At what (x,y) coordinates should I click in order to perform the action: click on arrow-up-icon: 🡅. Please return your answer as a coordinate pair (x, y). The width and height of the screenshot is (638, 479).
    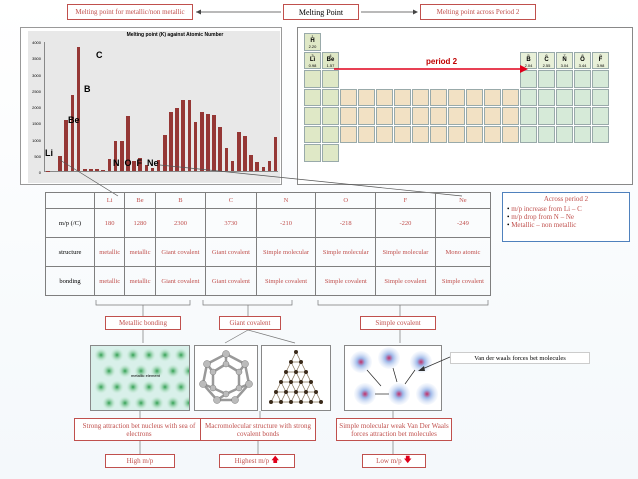
    Looking at the image, I should click on (275, 459).